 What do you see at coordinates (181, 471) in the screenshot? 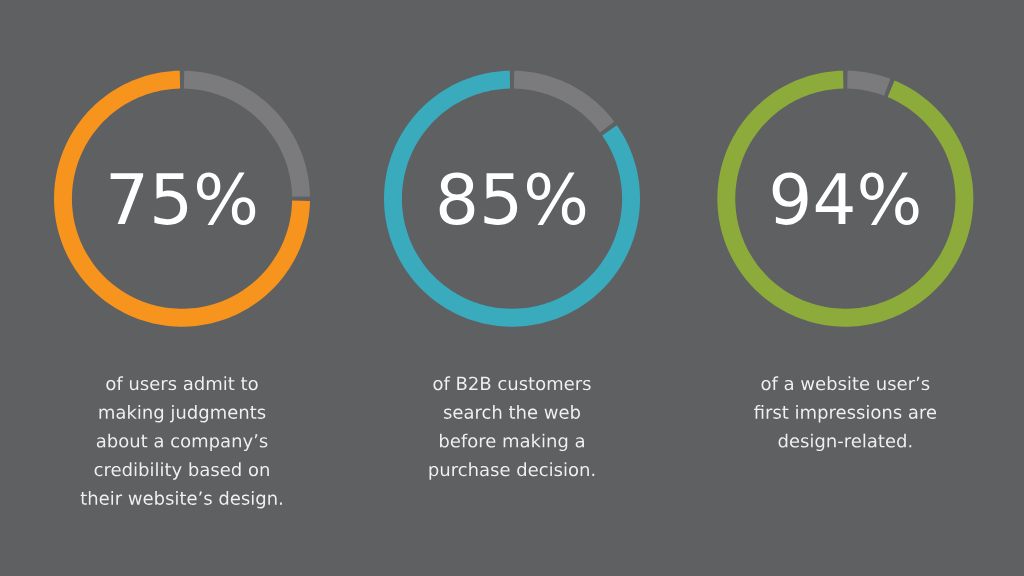
I see `text: credibility based on` at bounding box center [181, 471].